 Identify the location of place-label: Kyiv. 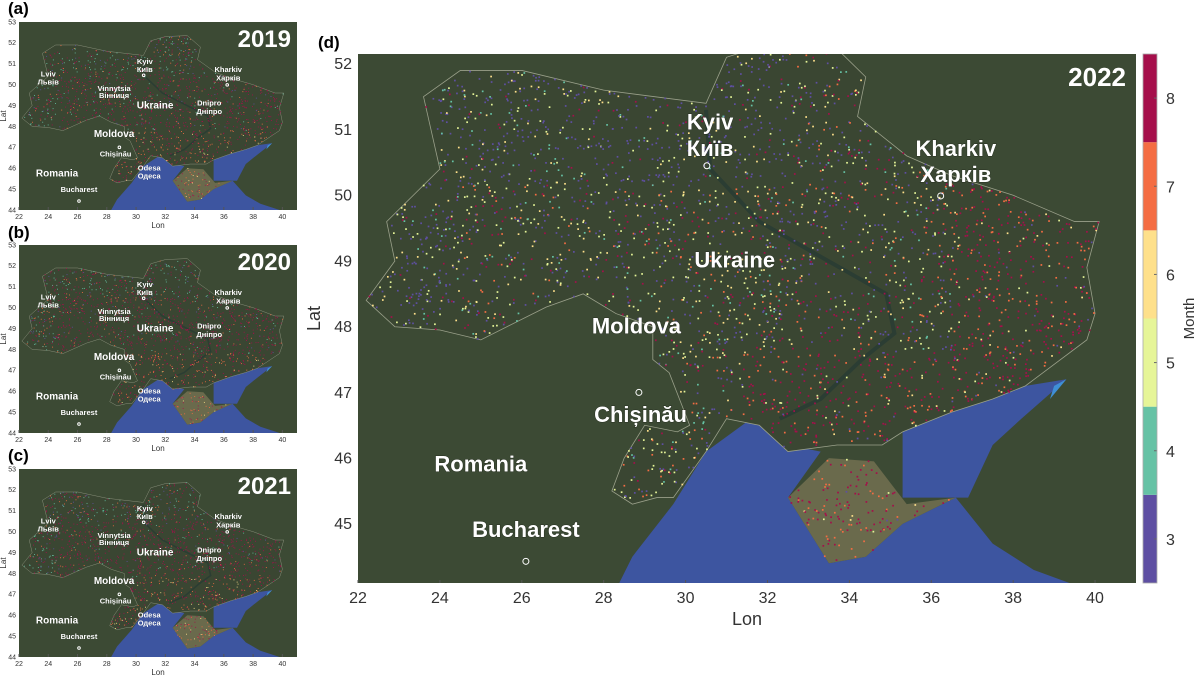
(145, 284).